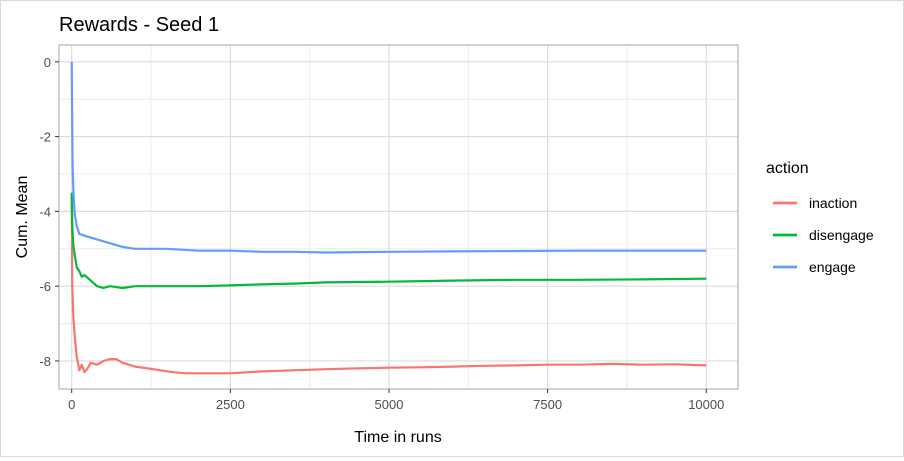  Describe the element at coordinates (833, 203) in the screenshot. I see `legend-label-inaction: inaction` at that location.